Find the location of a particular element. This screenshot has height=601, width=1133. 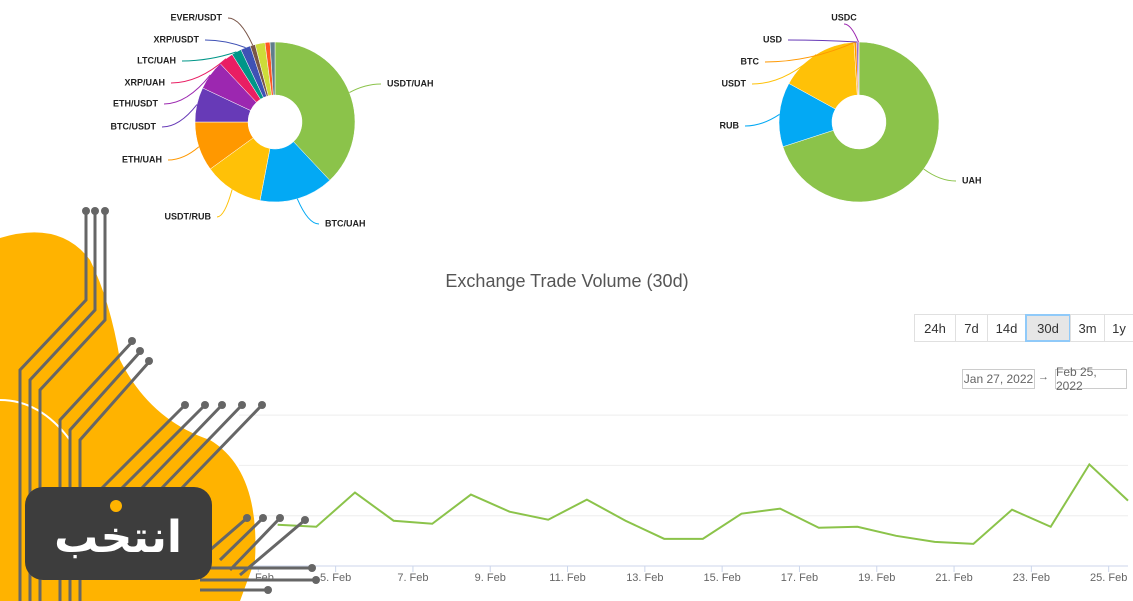

pie-label: USDT/UAH is located at coordinates (410, 83).